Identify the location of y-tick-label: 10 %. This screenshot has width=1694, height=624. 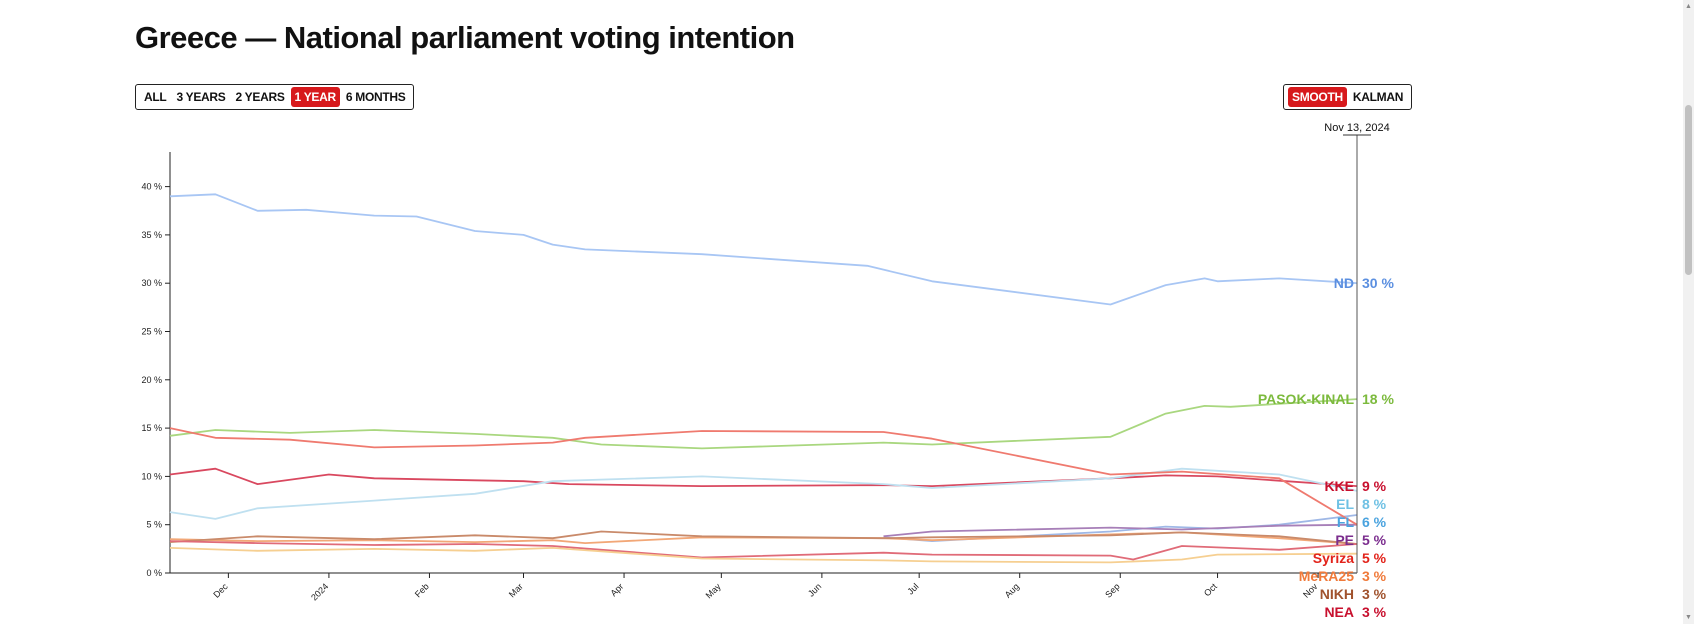
(151, 476).